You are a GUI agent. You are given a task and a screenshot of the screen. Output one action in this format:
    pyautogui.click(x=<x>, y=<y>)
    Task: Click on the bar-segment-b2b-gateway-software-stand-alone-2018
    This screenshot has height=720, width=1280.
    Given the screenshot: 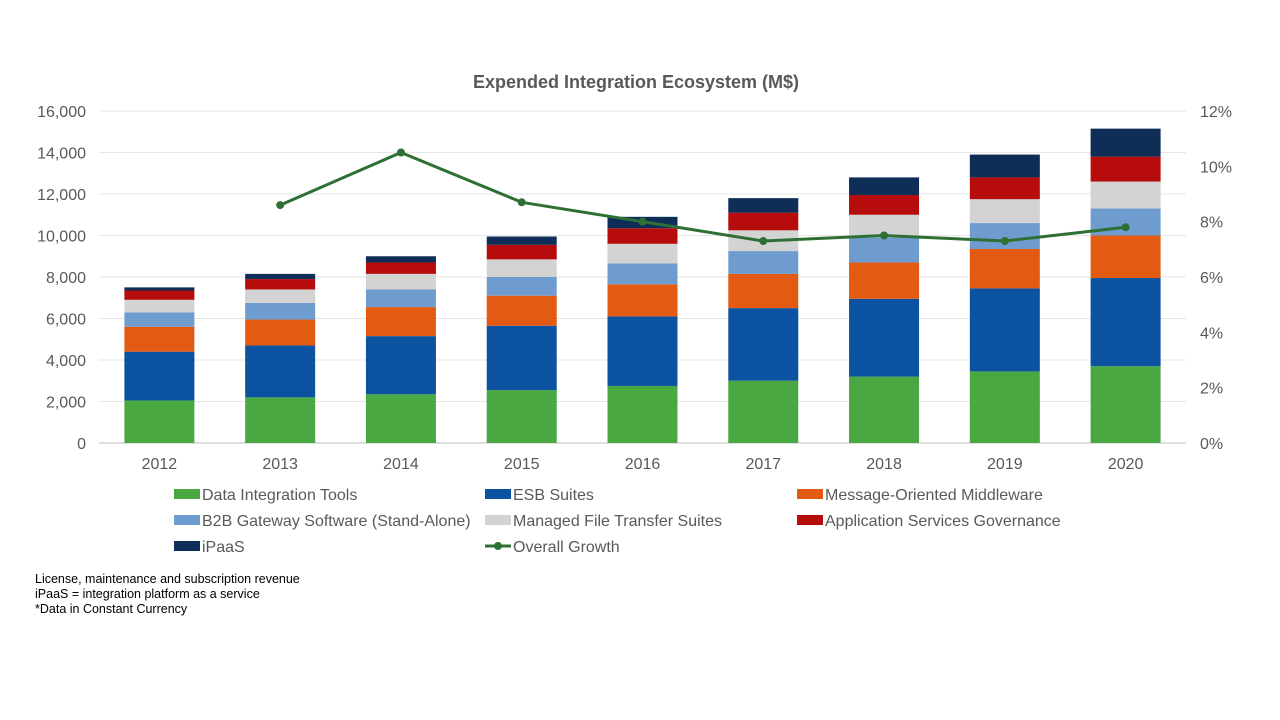 What is the action you would take?
    pyautogui.click(x=884, y=250)
    